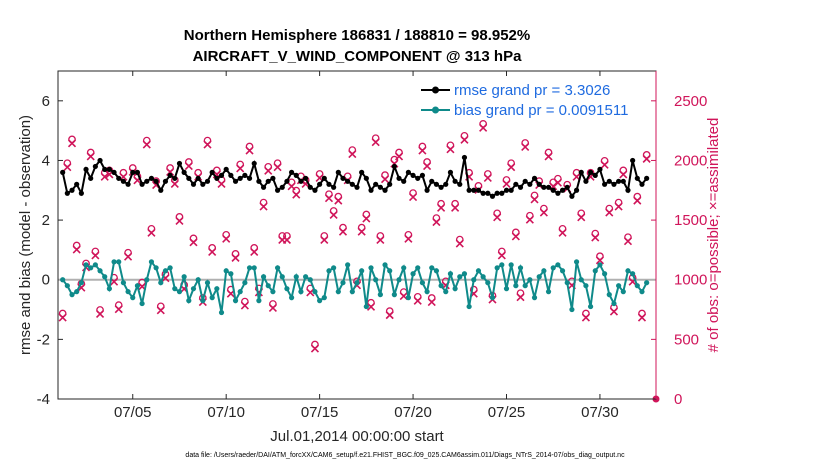 The height and width of the screenshot is (470, 830). What do you see at coordinates (46, 280) in the screenshot?
I see `y-tick-label: 0` at bounding box center [46, 280].